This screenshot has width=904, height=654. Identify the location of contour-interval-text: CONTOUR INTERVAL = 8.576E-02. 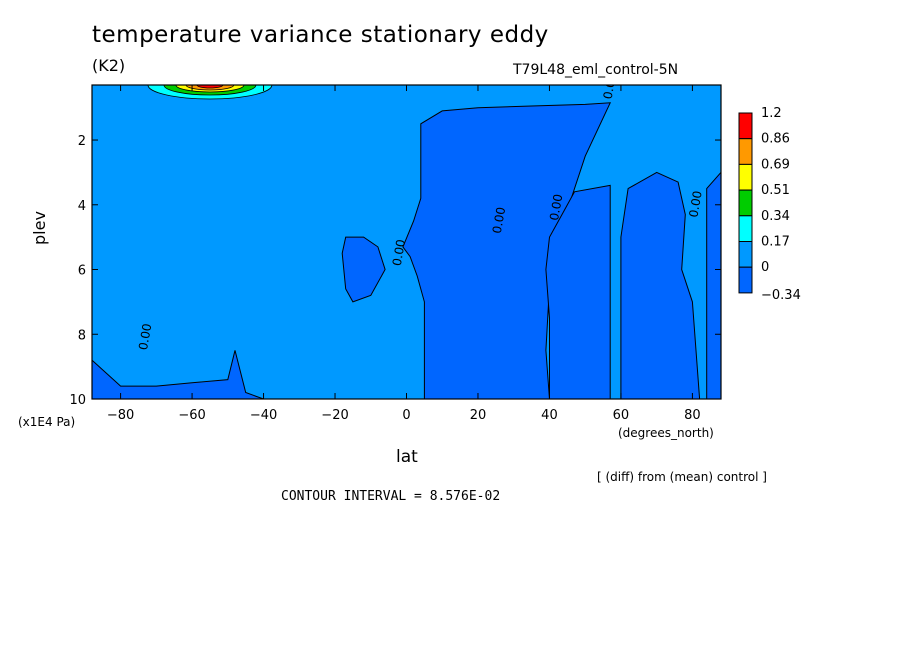
(391, 496).